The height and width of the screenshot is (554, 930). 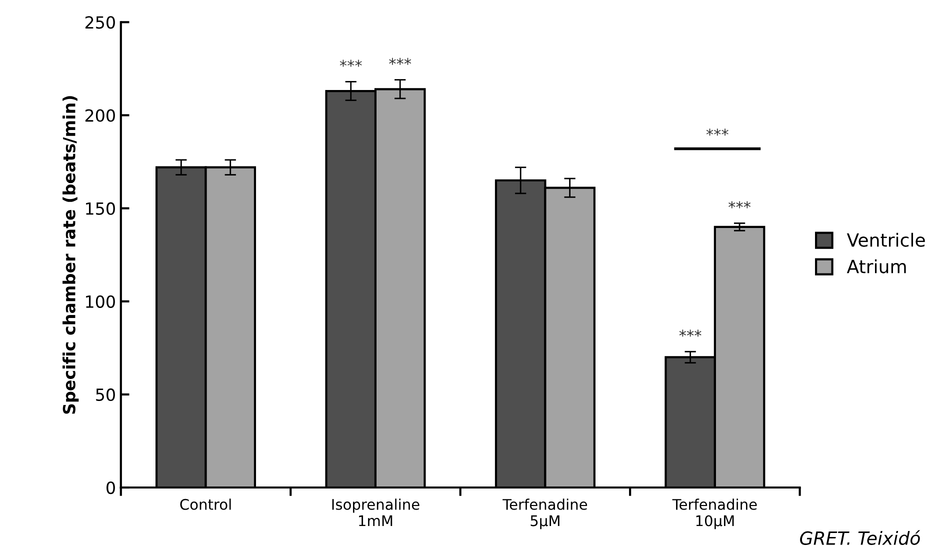 What do you see at coordinates (717, 132) in the screenshot?
I see `annotation: ***` at bounding box center [717, 132].